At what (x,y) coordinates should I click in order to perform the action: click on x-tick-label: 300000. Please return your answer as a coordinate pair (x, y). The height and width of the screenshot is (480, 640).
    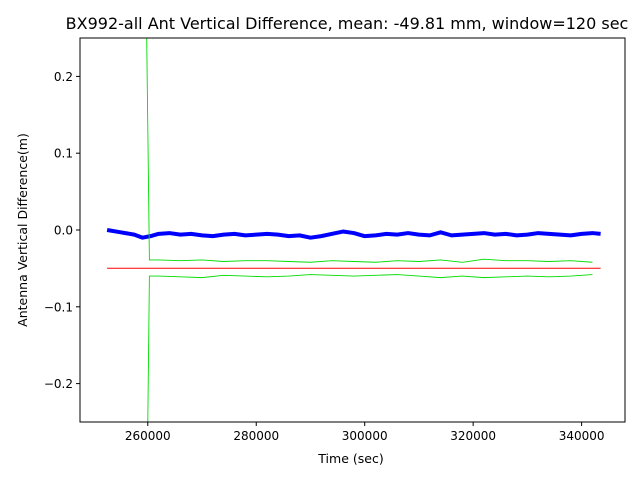
    Looking at the image, I should click on (365, 436).